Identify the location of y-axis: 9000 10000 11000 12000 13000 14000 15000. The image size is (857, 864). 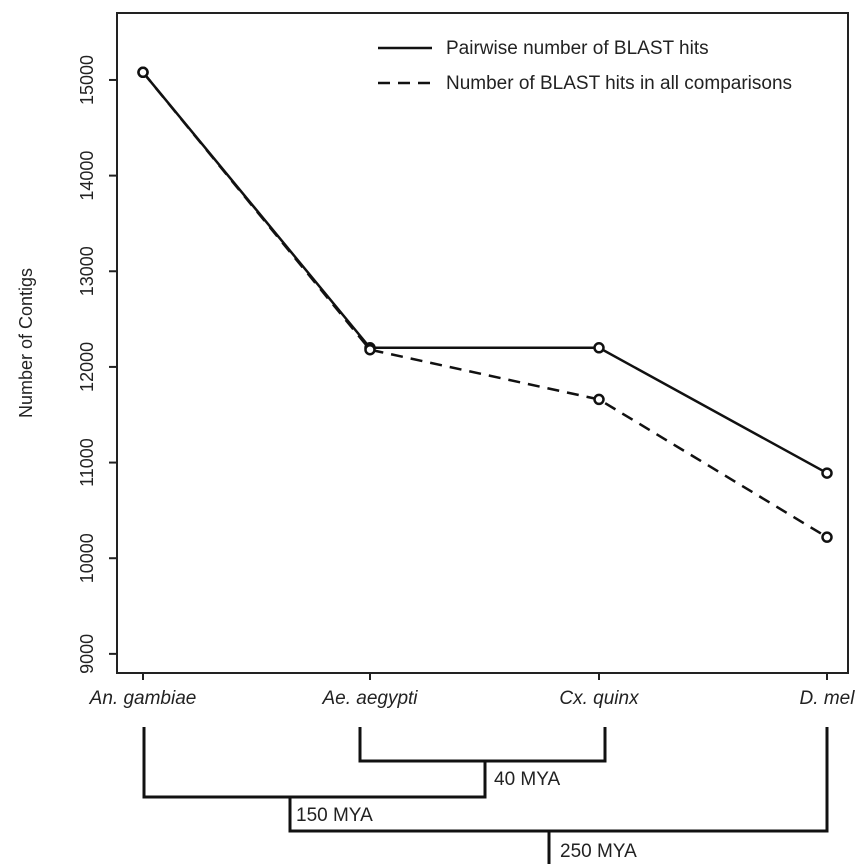
(97, 364).